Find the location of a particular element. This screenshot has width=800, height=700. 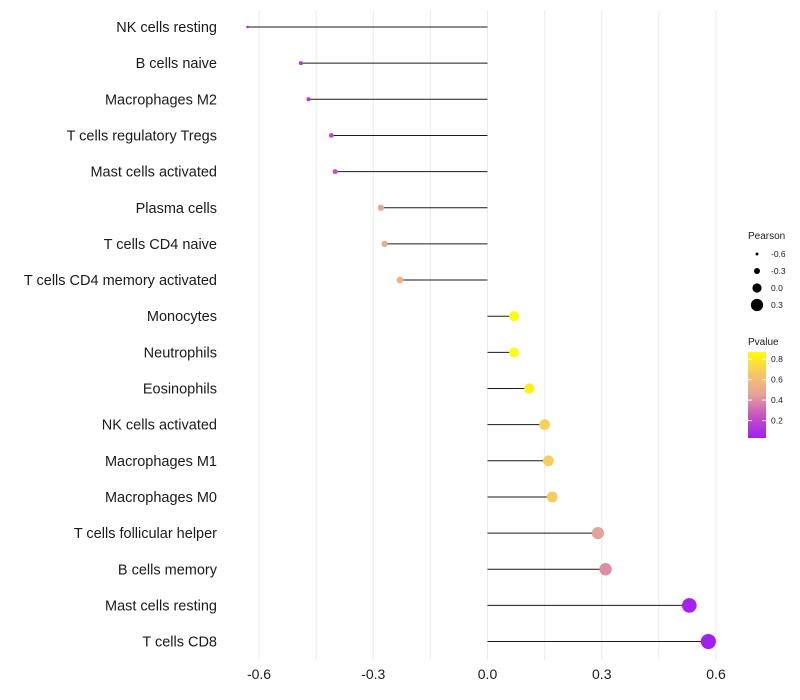

category-label: Macrophages M2 is located at coordinates (161, 100).